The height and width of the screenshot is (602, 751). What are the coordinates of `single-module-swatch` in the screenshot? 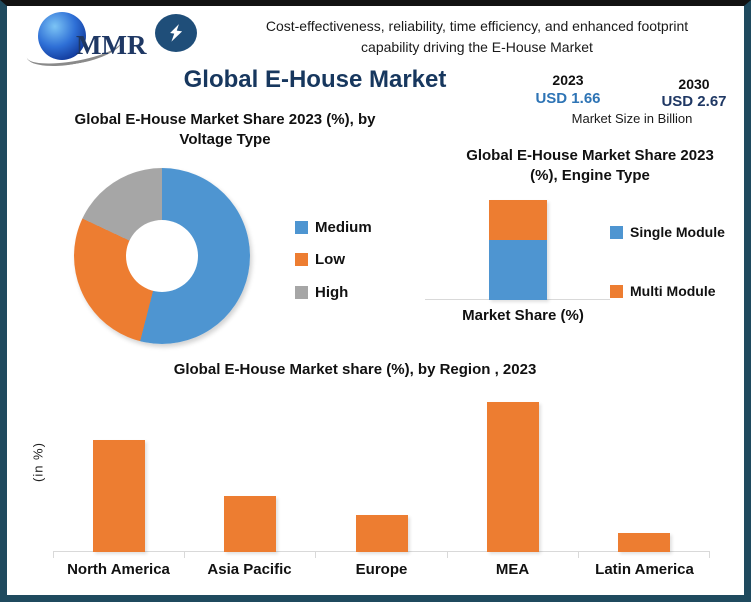 It's located at (616, 232).